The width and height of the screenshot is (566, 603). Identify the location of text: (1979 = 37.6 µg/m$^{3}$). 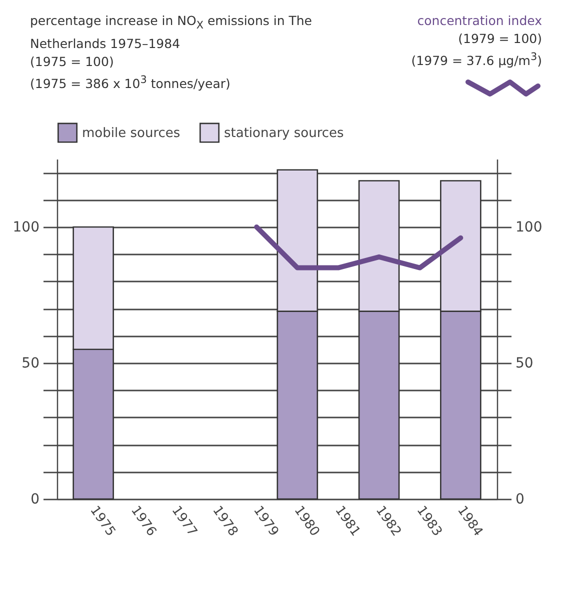
(476, 60).